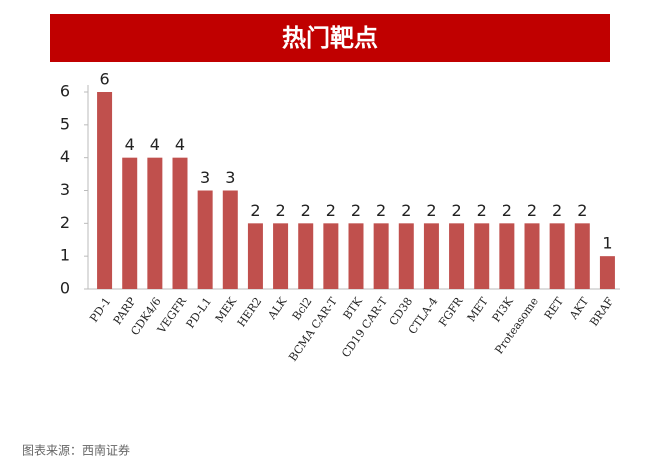 The width and height of the screenshot is (661, 470). I want to click on x-tick-label: PD-L1, so click(199, 313).